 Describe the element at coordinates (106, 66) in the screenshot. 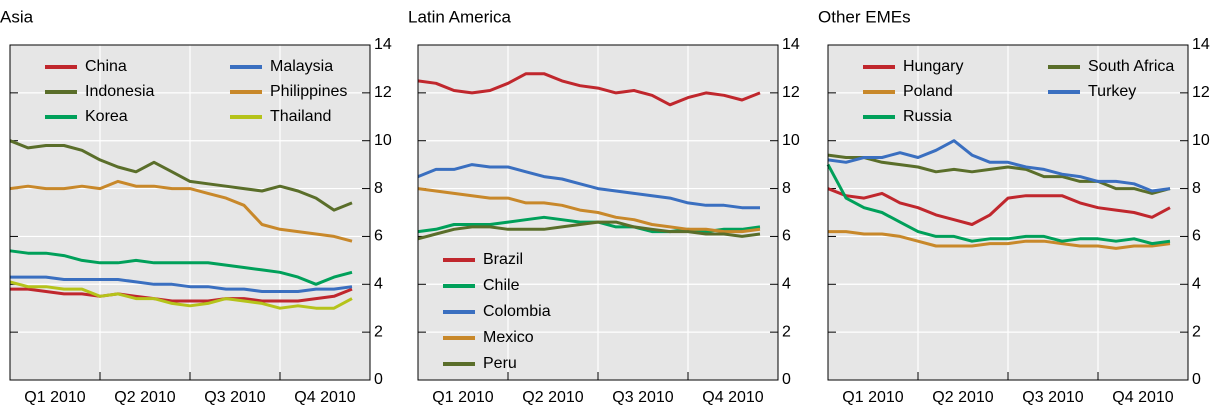

I see `legend-label: China` at that location.